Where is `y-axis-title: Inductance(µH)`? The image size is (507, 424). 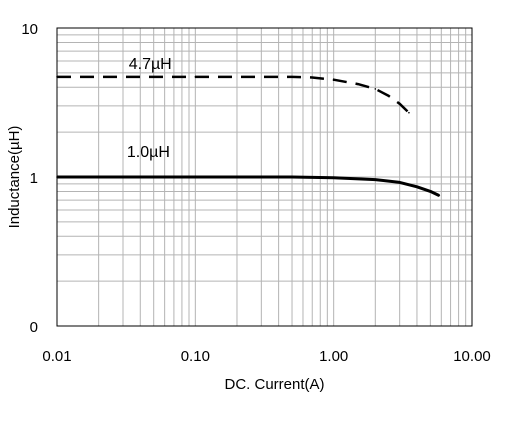 y-axis-title: Inductance(µH) is located at coordinates (14, 177).